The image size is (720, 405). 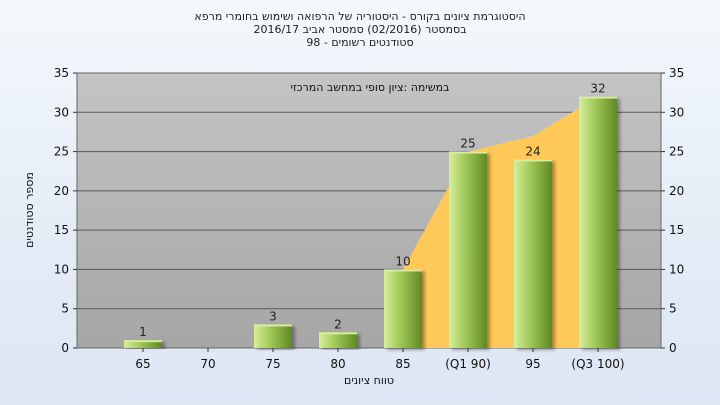 What do you see at coordinates (61, 73) in the screenshot?
I see `y-tick-label: 35` at bounding box center [61, 73].